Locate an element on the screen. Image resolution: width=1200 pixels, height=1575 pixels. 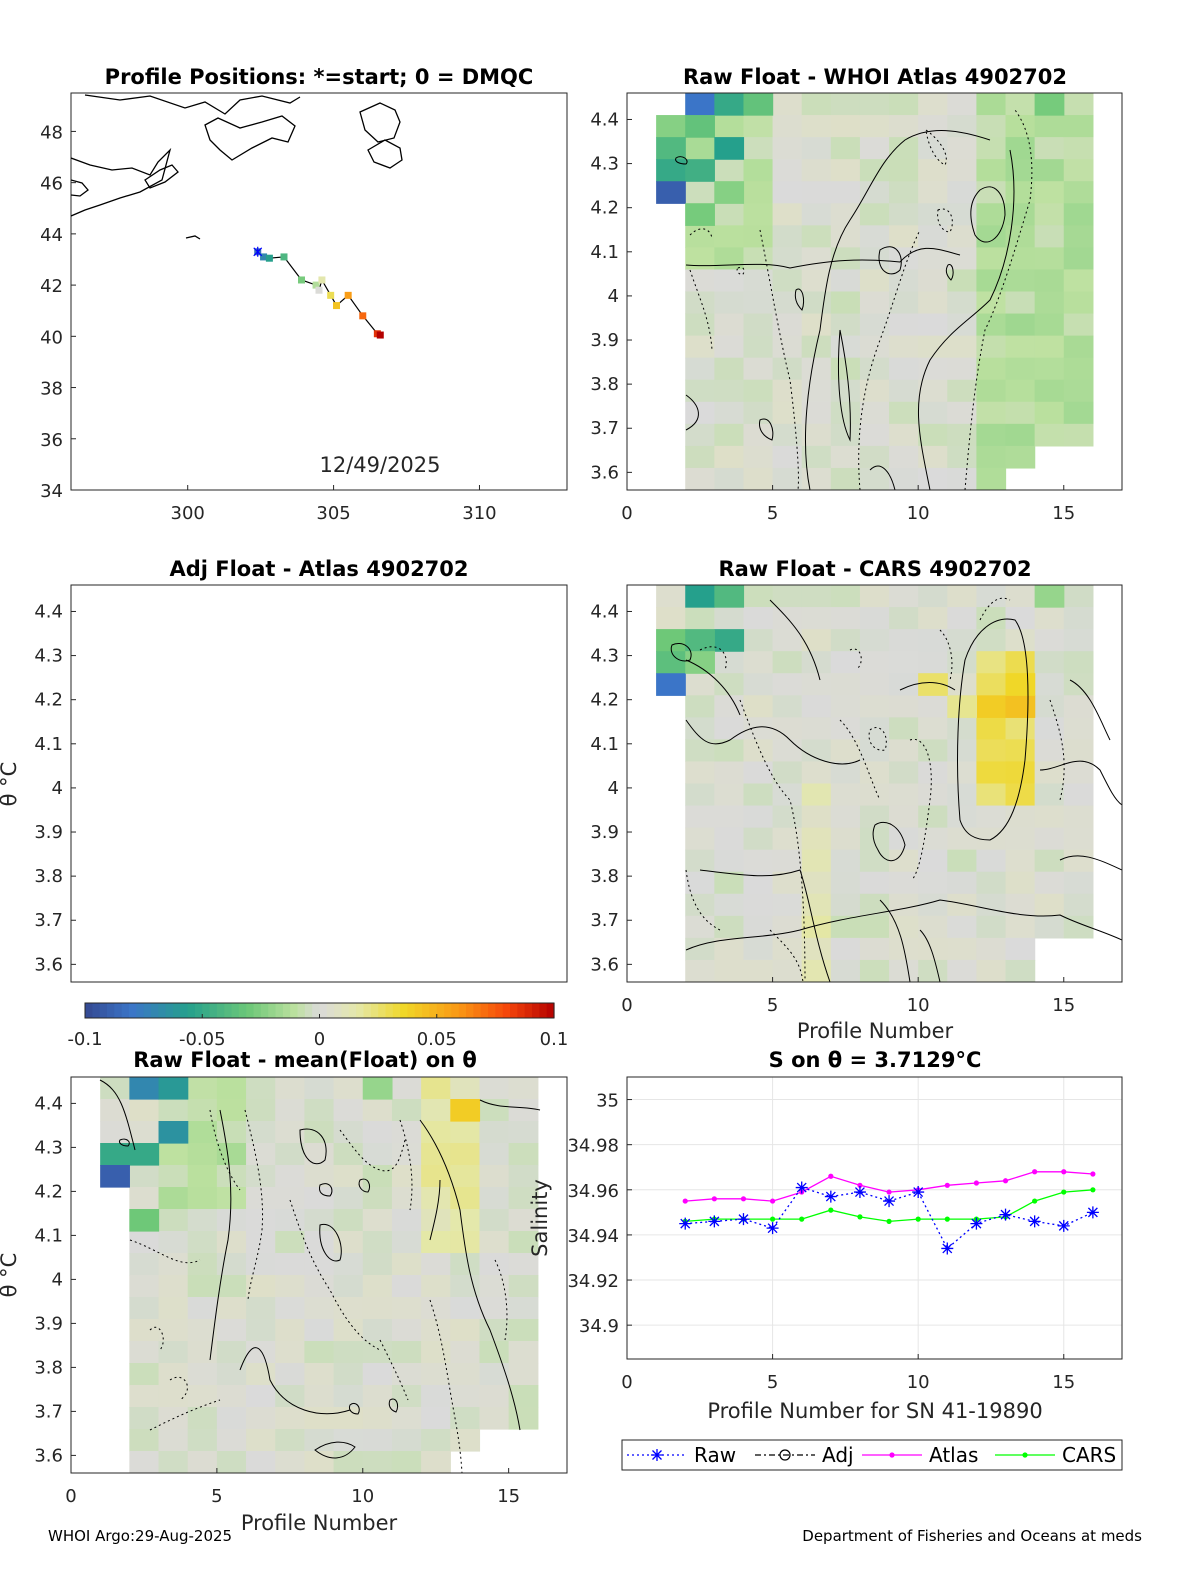
y-tick-label: 35 is located at coordinates (607, 1101).